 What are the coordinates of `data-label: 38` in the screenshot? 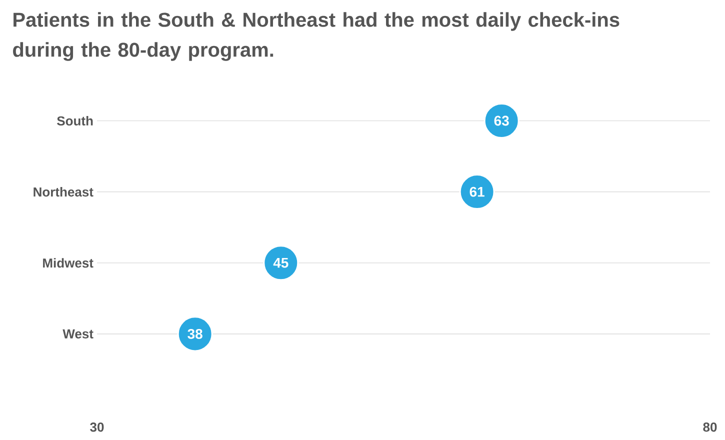 It's located at (195, 333).